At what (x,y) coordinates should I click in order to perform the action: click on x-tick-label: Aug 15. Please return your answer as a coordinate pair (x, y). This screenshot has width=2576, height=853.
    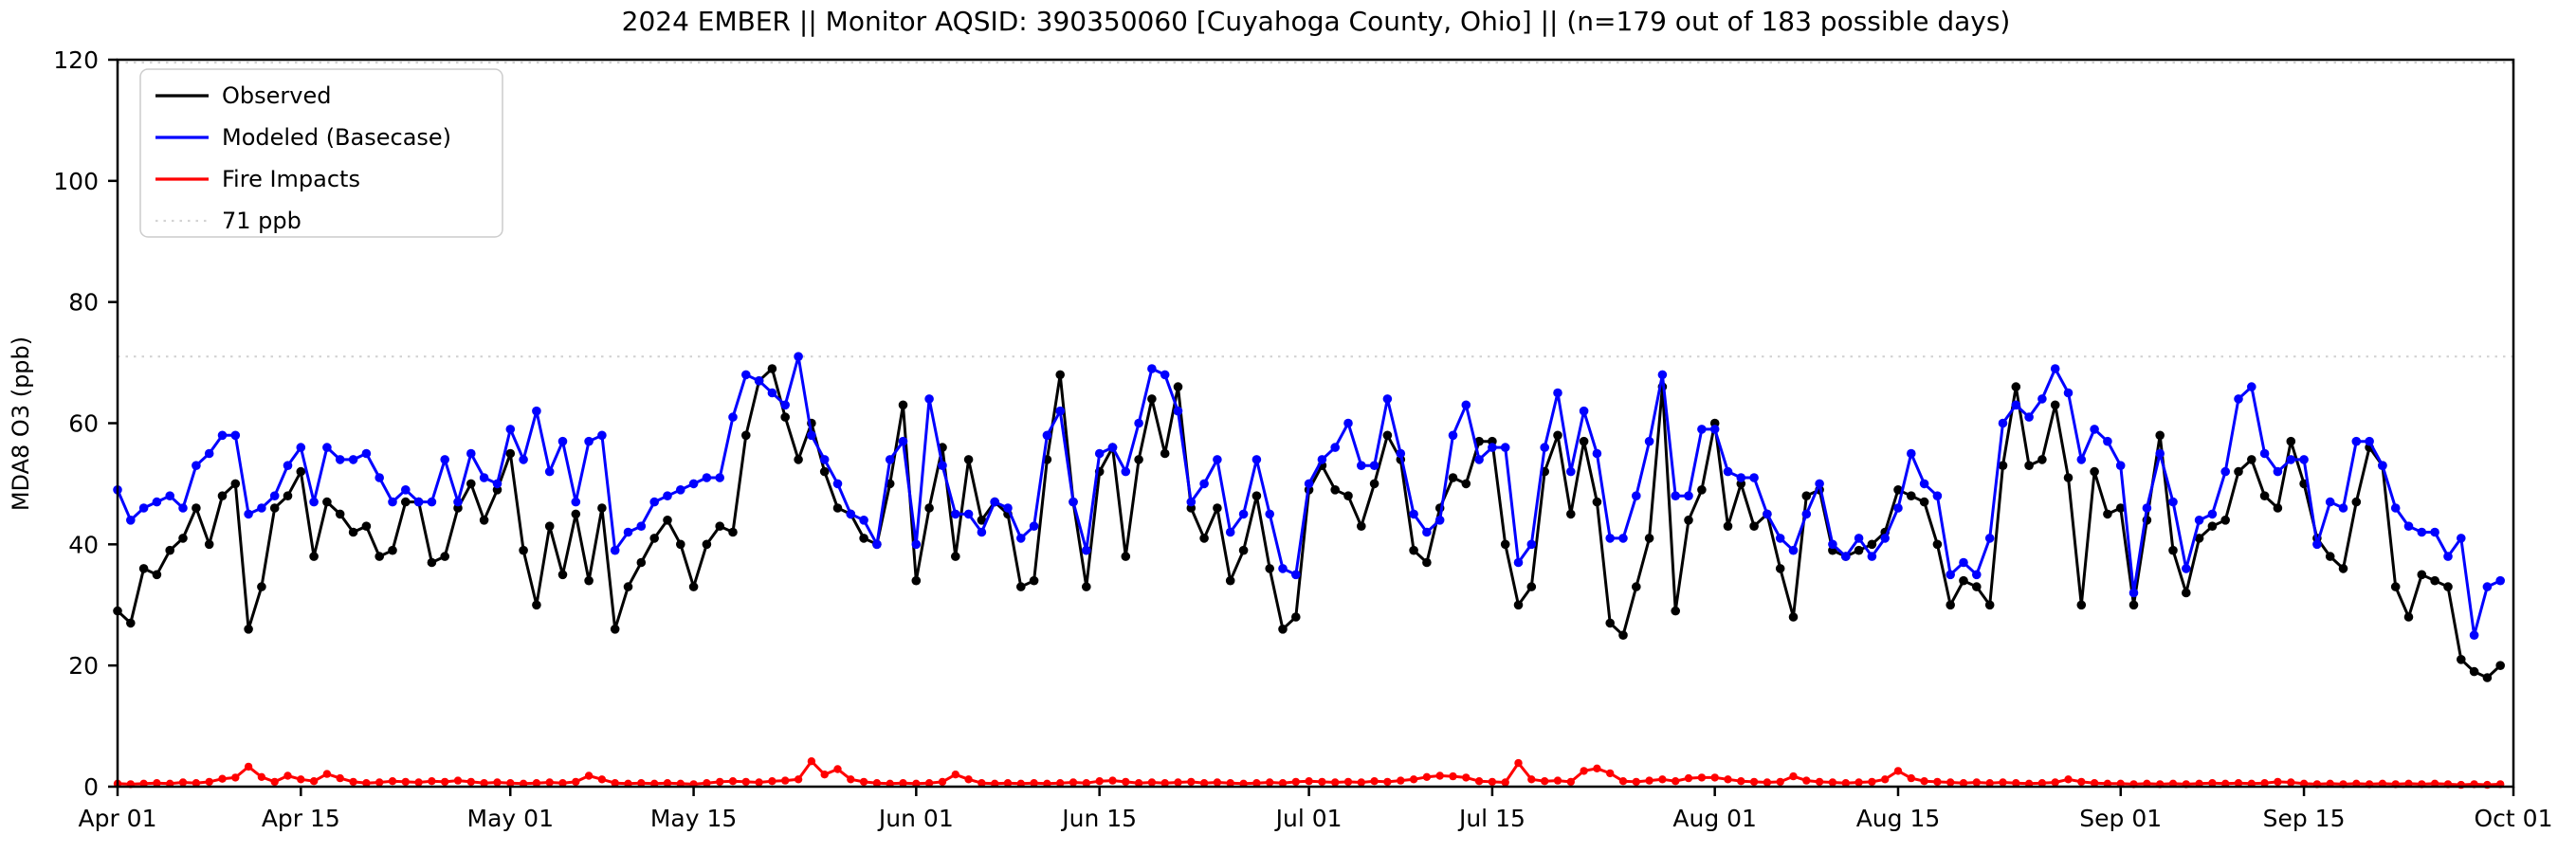
    Looking at the image, I should click on (1898, 818).